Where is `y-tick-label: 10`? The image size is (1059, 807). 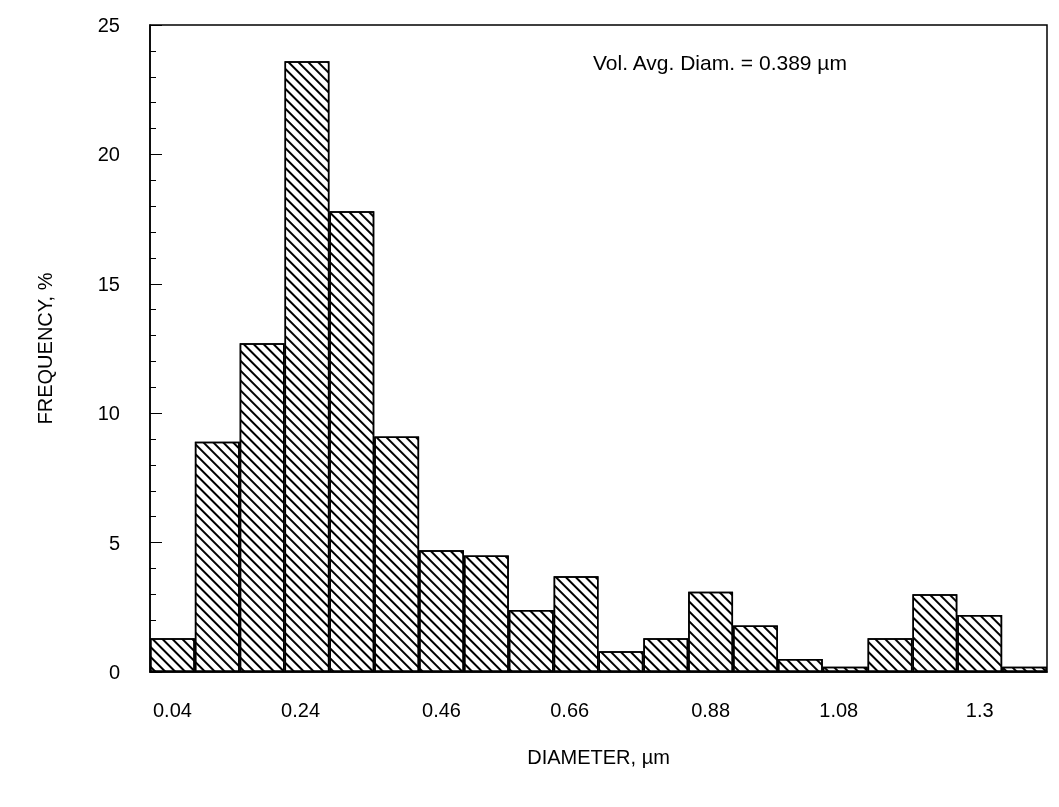
y-tick-label: 10 is located at coordinates (108, 413).